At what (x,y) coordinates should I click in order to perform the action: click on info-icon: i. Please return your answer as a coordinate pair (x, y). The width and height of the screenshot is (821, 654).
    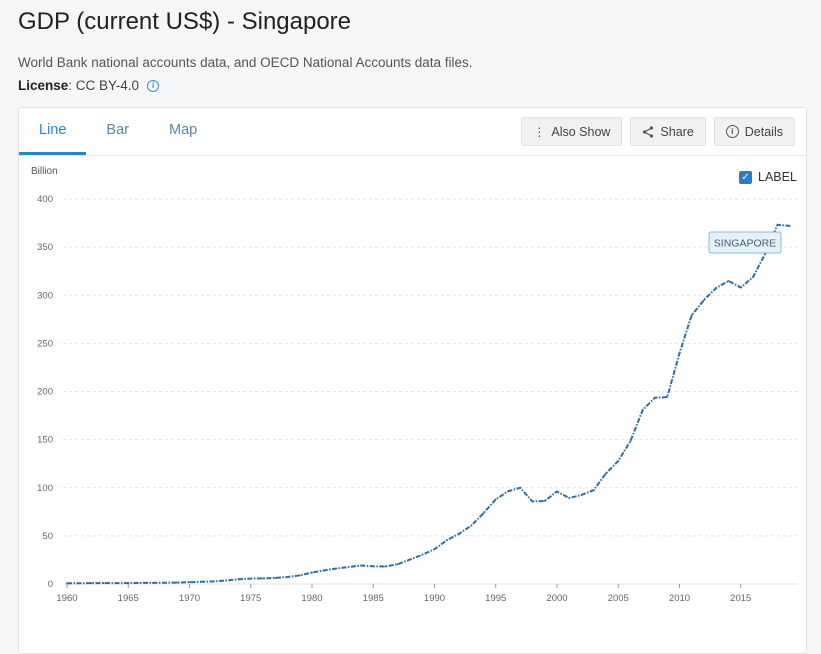
    Looking at the image, I should click on (153, 85).